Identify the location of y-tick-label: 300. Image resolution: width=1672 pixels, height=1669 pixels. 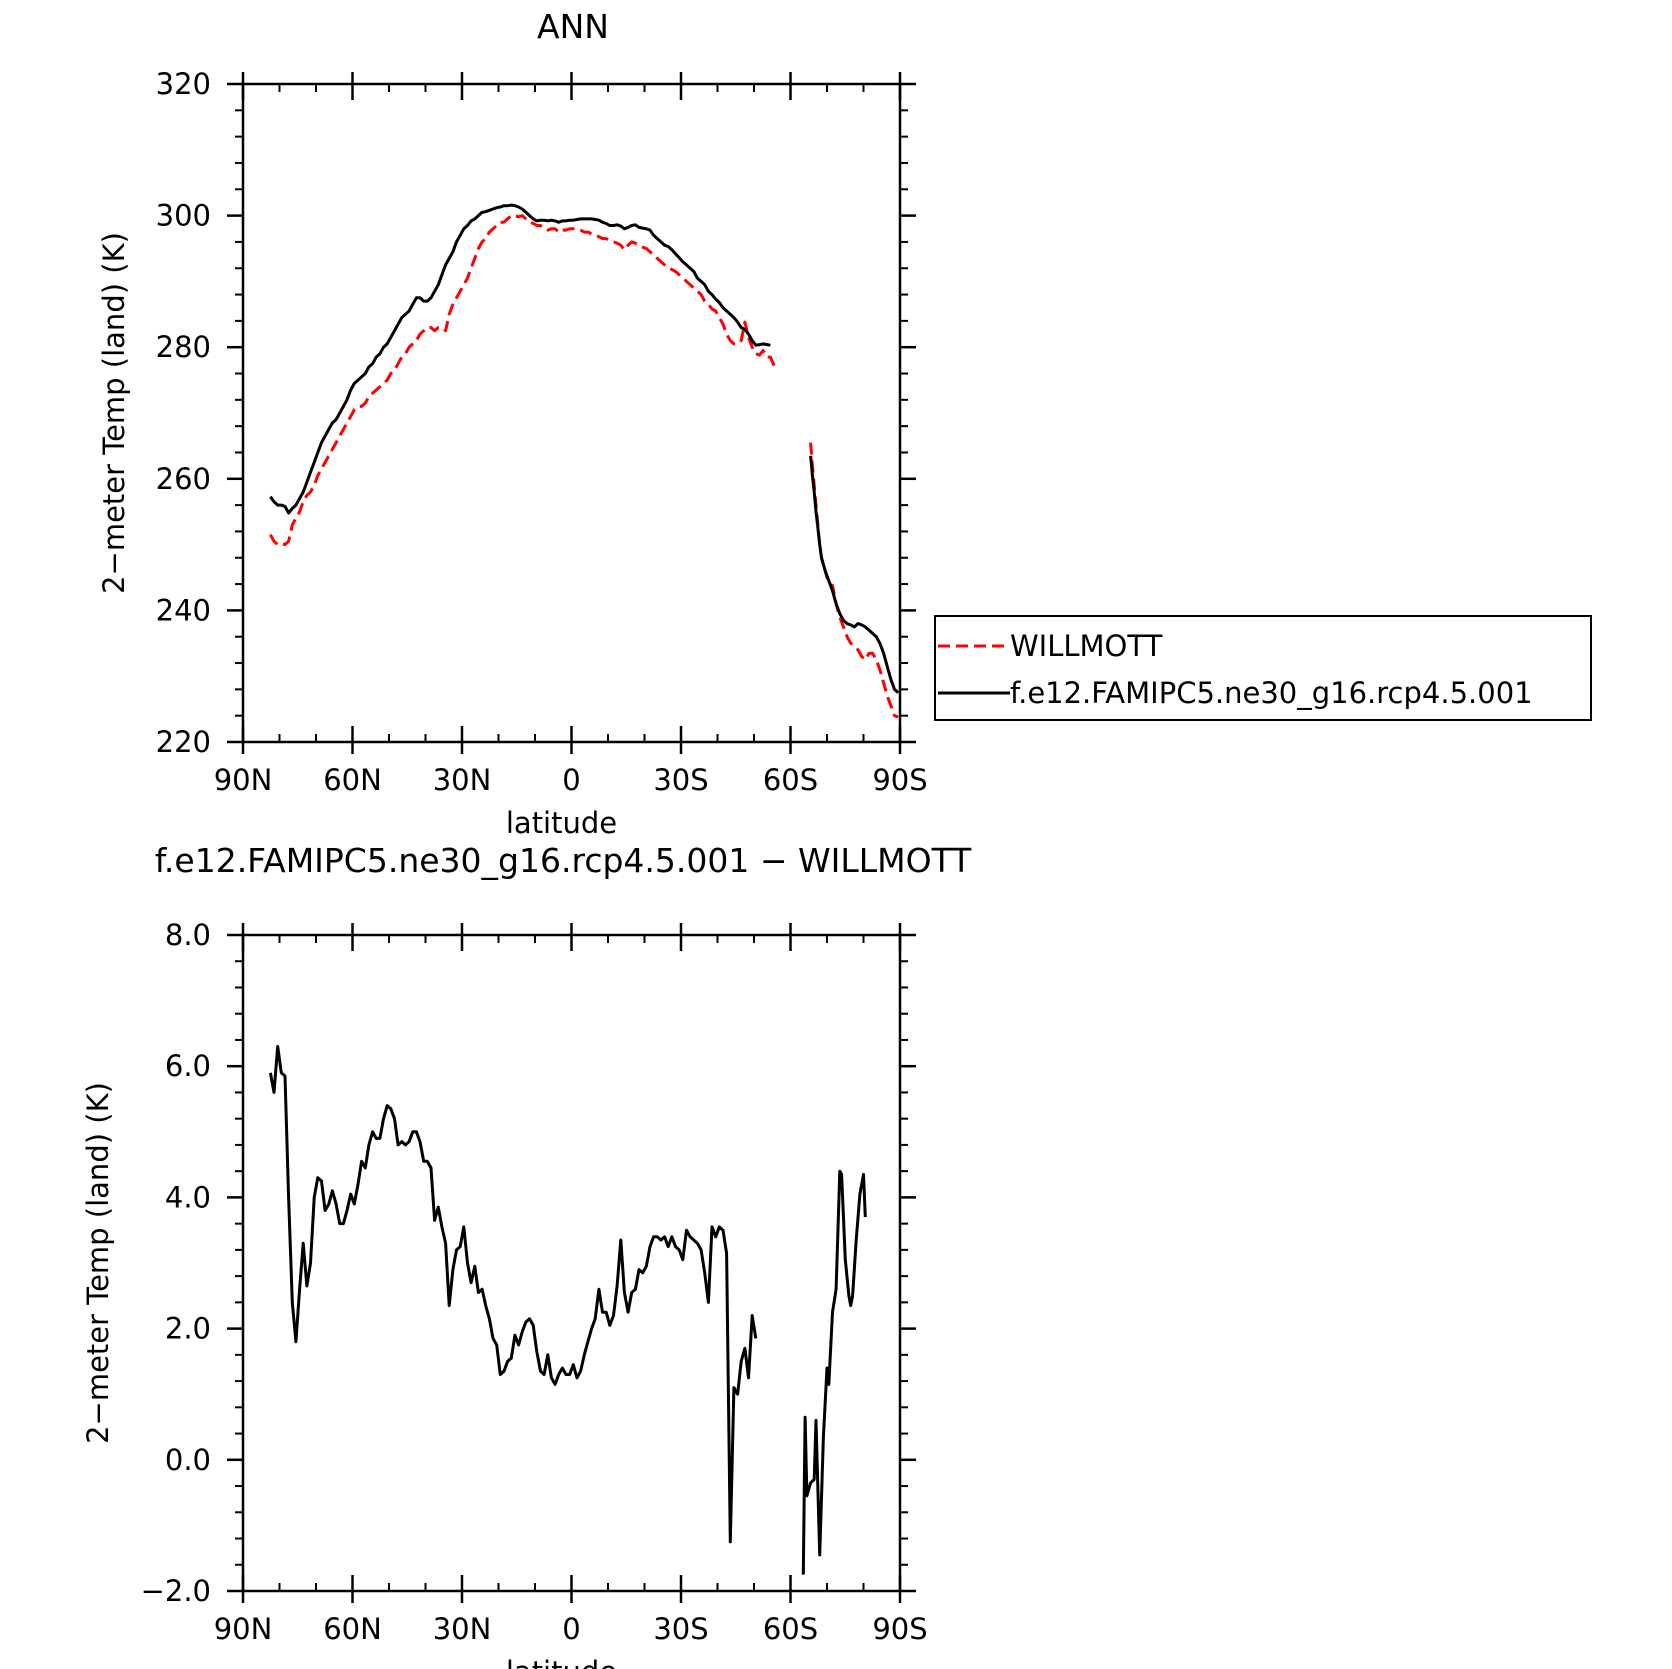
(183, 216).